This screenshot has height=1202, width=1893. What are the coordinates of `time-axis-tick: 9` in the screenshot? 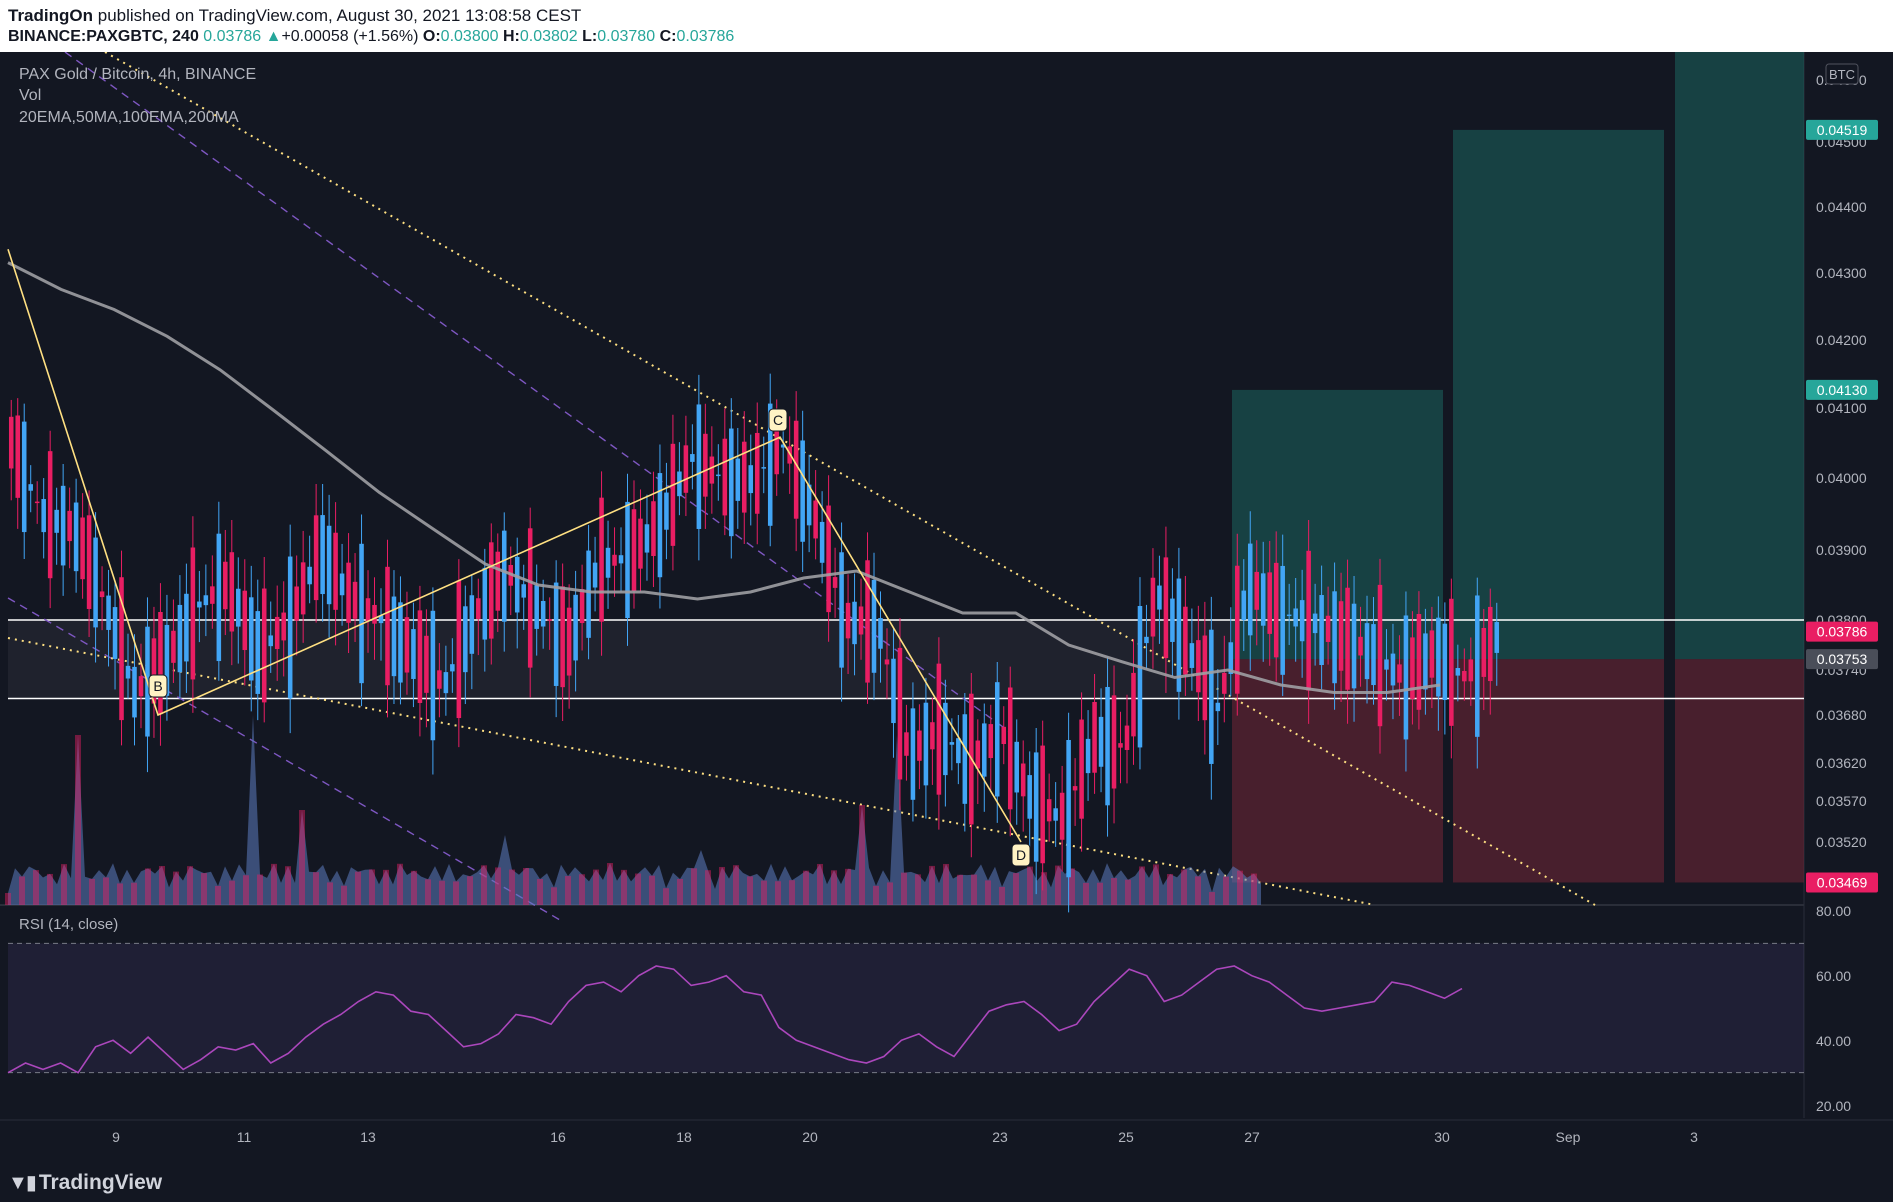 It's located at (116, 1137).